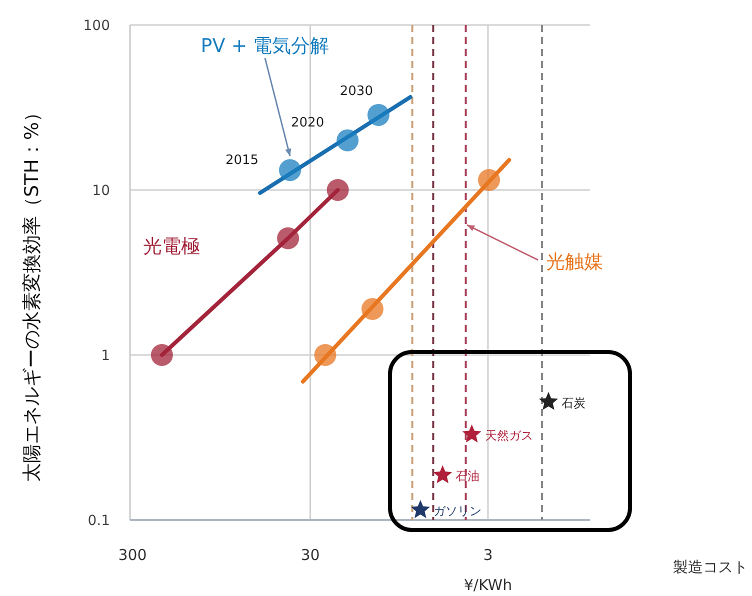  Describe the element at coordinates (96, 26) in the screenshot. I see `y-tick-label: 100` at that location.